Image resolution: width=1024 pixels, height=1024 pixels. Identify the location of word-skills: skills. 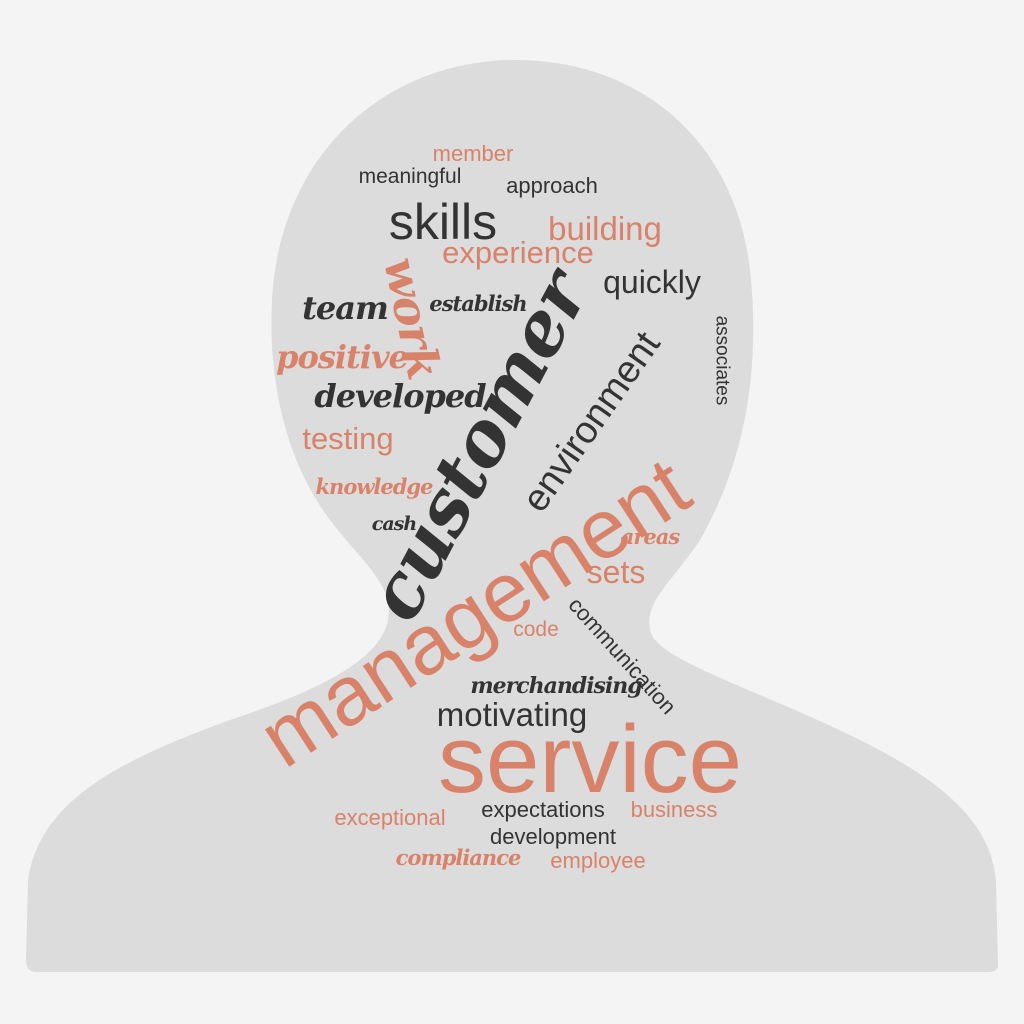
(443, 222).